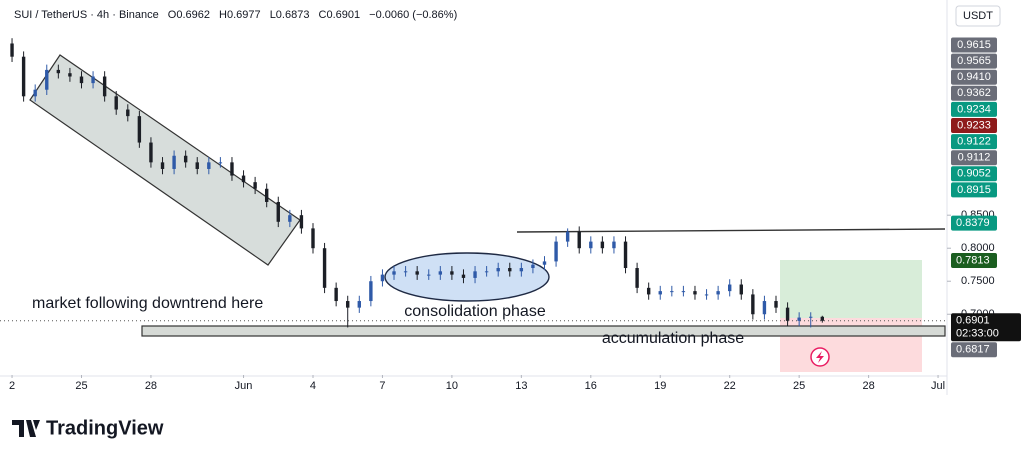  I want to click on x-tick-label: 4, so click(313, 386).